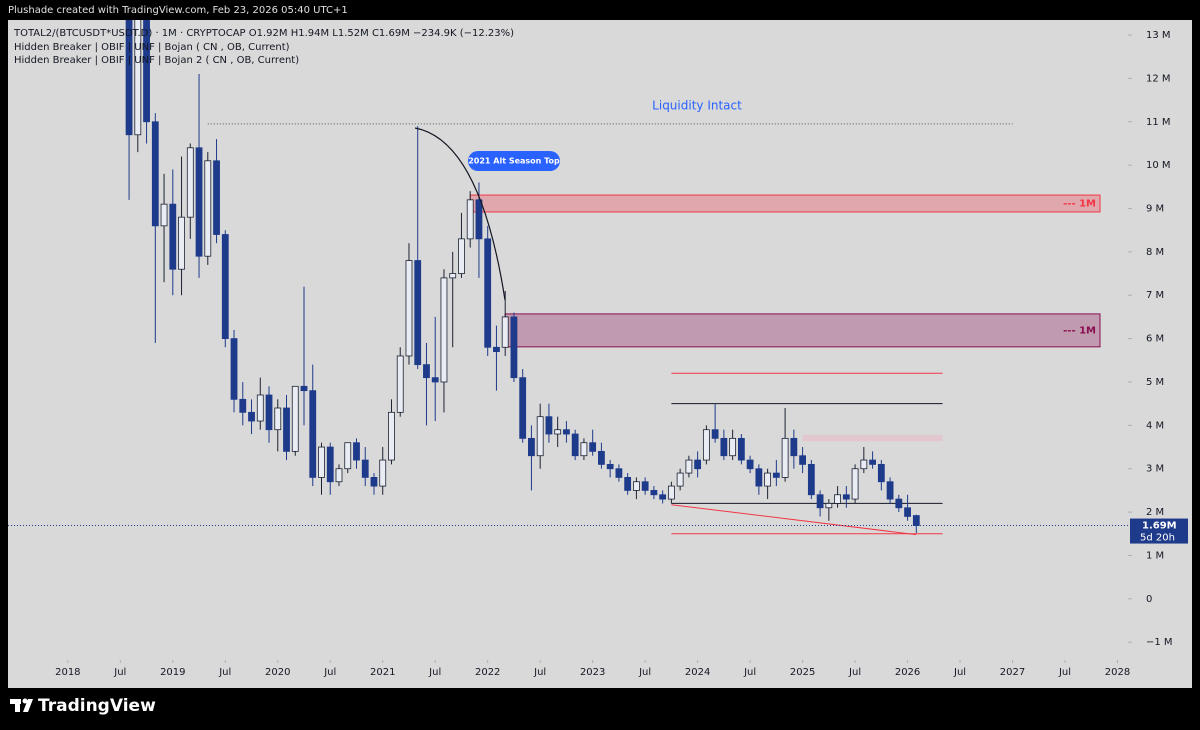 This screenshot has height=730, width=1200. Describe the element at coordinates (460, 214) in the screenshot. I see `arc` at that location.